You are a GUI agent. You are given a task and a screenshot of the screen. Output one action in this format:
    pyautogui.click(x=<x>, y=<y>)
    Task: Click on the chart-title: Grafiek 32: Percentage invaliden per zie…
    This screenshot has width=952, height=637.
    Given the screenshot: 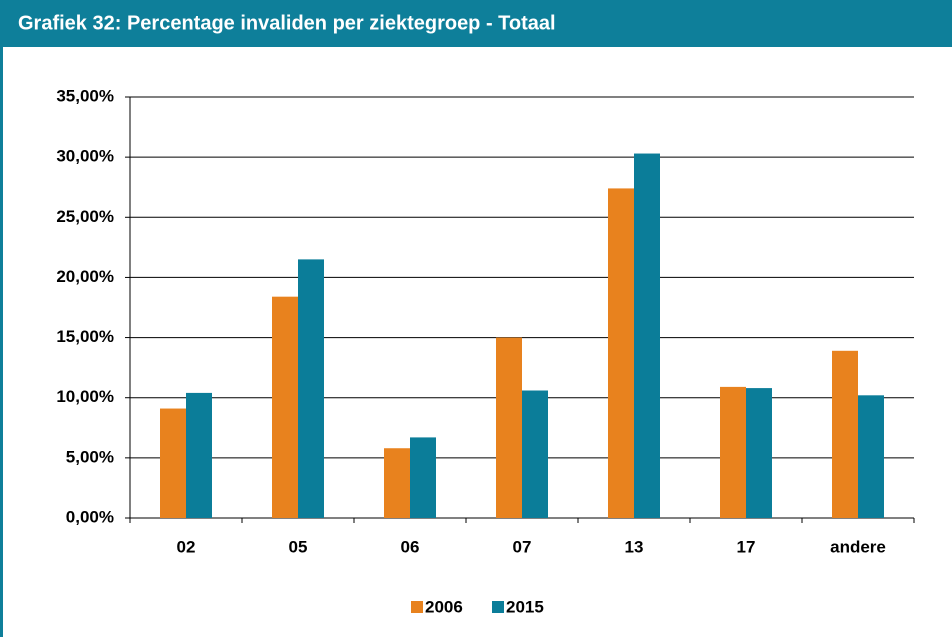 What is the action you would take?
    pyautogui.click(x=287, y=23)
    